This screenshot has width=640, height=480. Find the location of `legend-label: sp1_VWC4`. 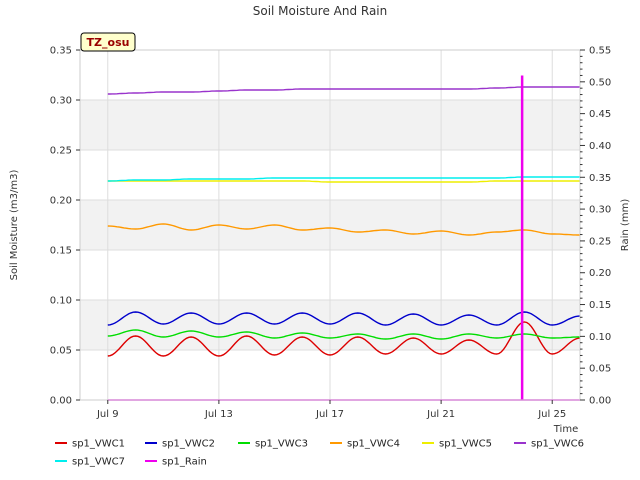

legend-label: sp1_VWC4 is located at coordinates (373, 444).